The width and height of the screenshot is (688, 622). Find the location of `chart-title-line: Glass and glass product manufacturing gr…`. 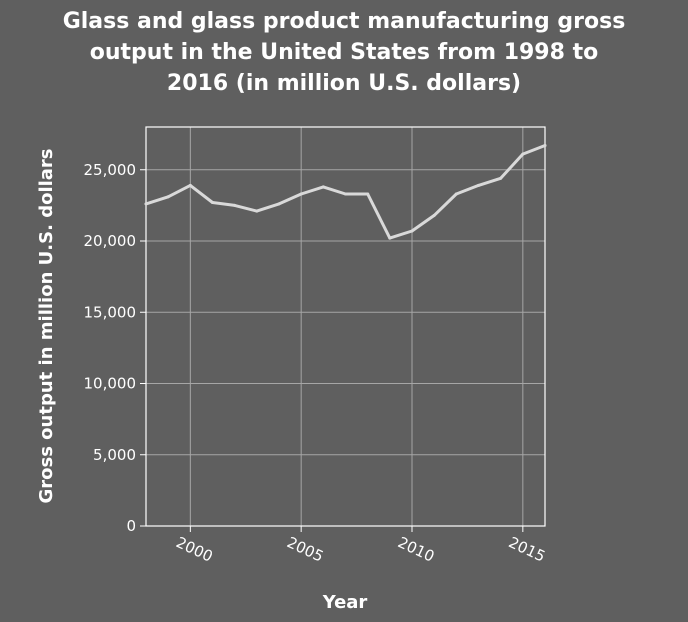

chart-title-line: Glass and glass product manufacturing gr… is located at coordinates (344, 21).